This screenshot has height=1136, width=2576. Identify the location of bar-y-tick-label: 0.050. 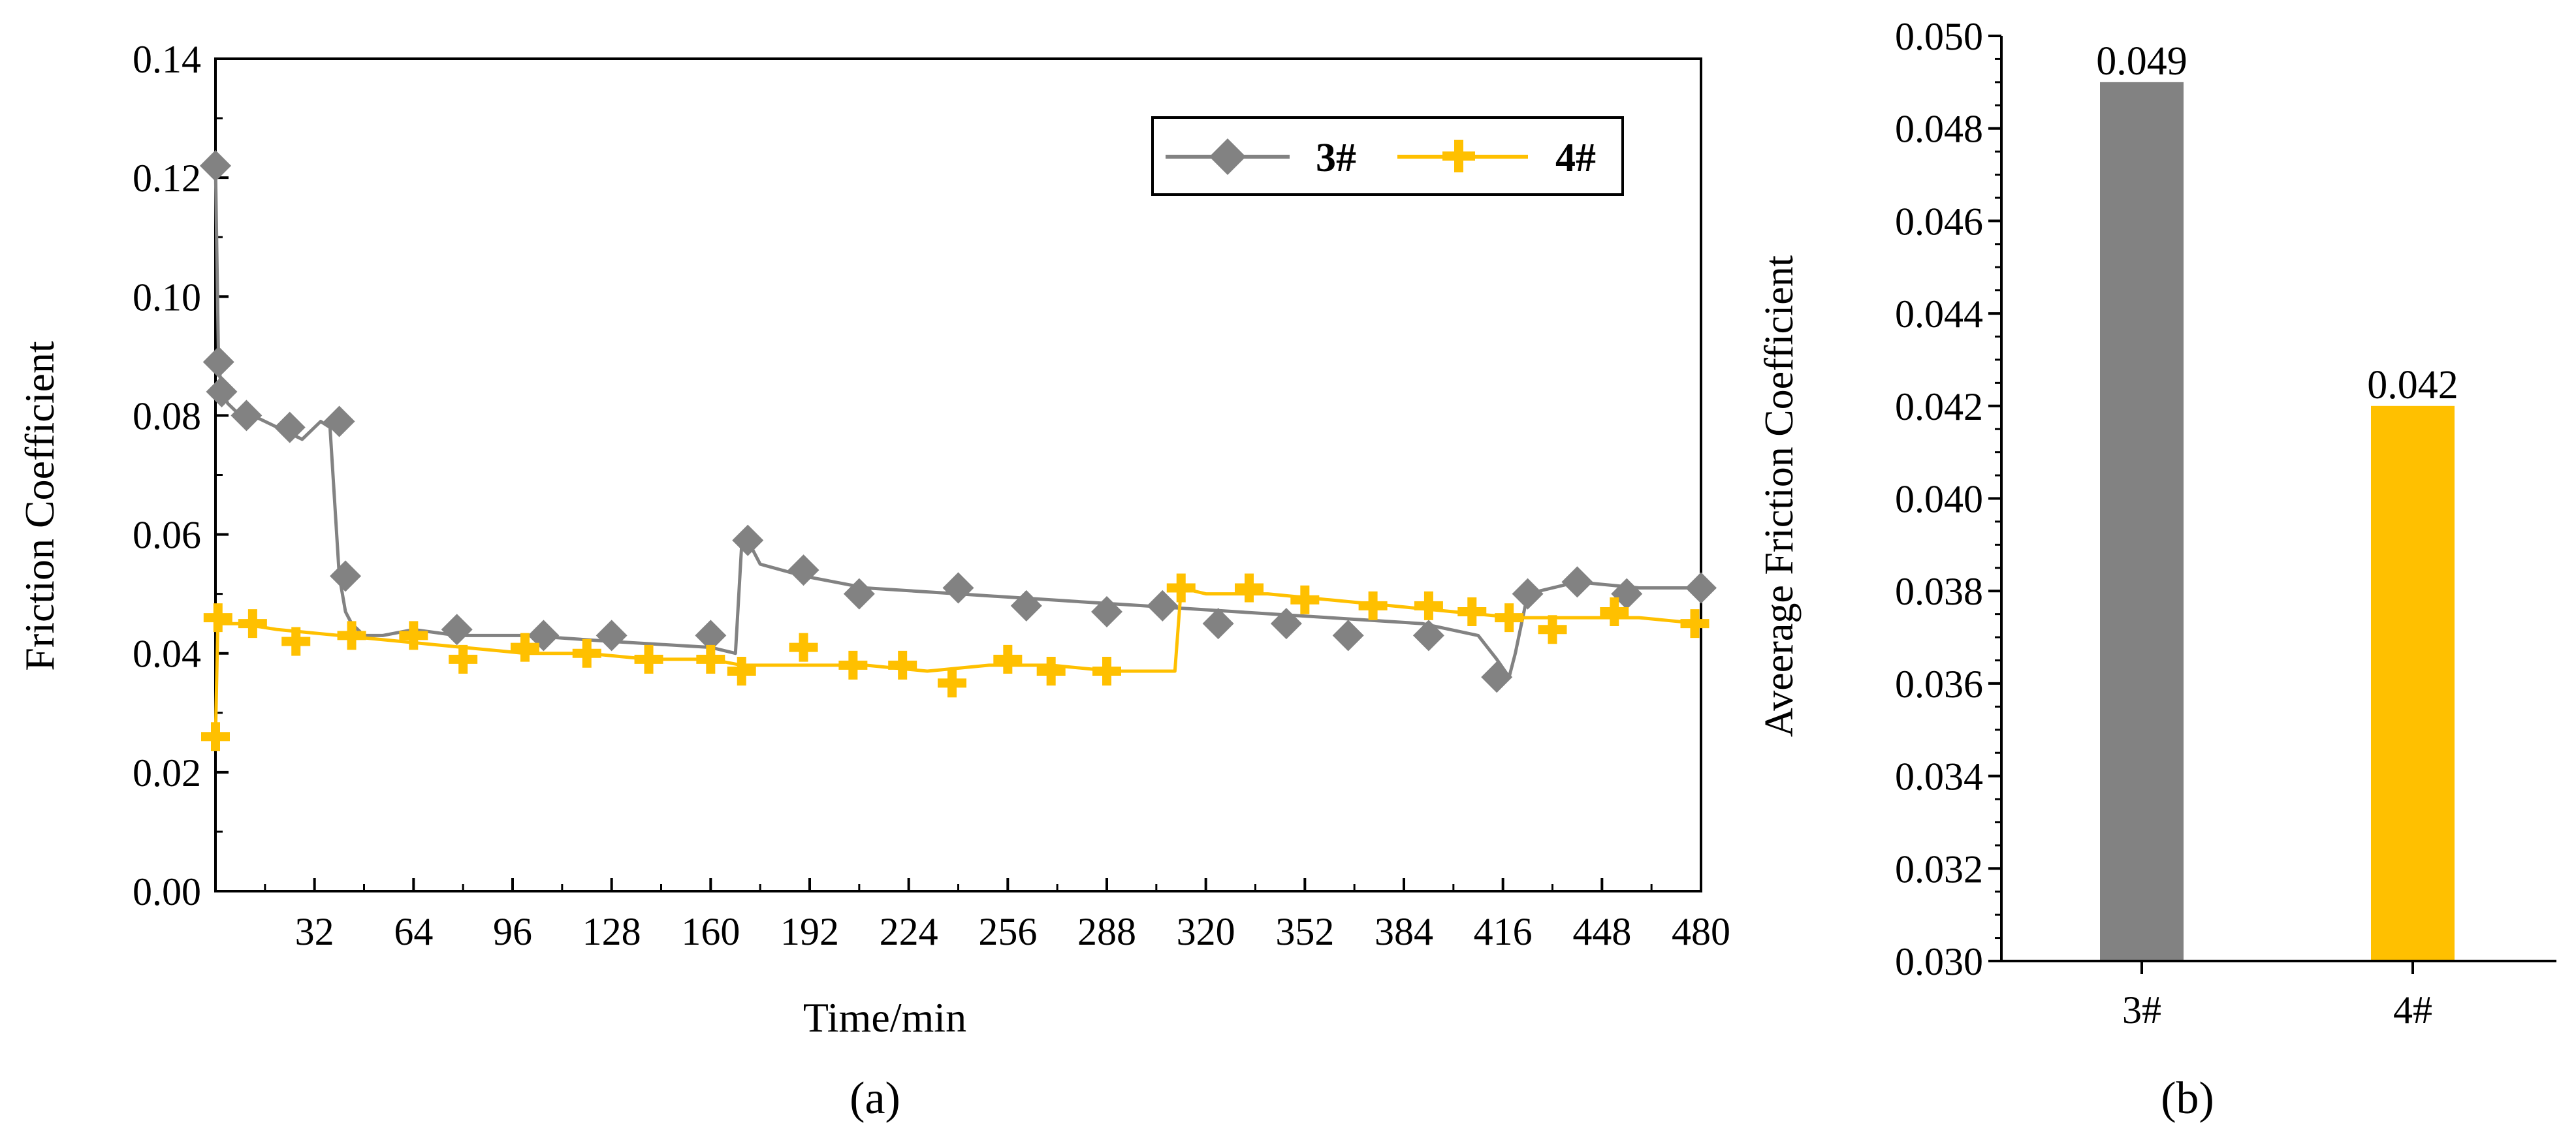
(1939, 36).